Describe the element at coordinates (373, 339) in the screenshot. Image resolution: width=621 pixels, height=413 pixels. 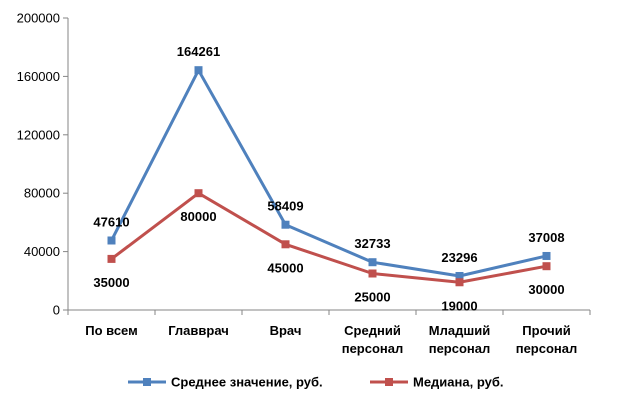
I see `x-tick-label: Средний персонал` at that location.